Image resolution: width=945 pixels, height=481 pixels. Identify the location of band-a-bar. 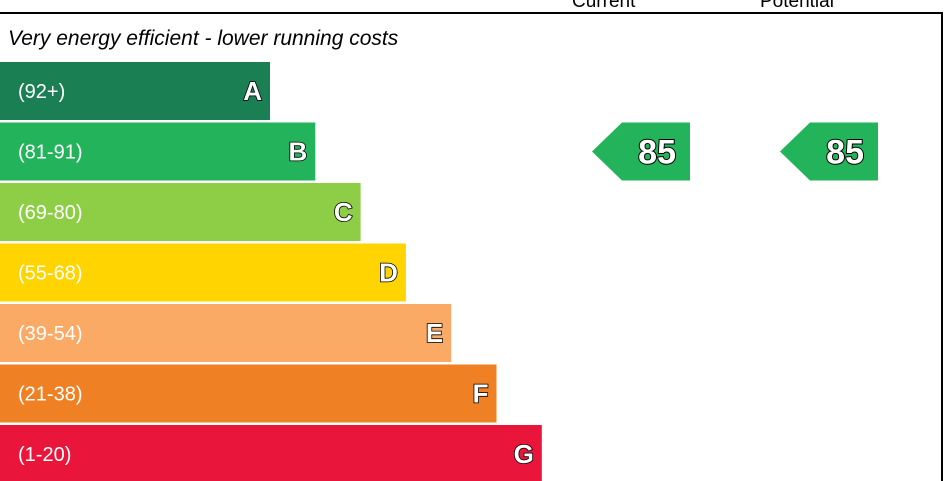
(135, 91).